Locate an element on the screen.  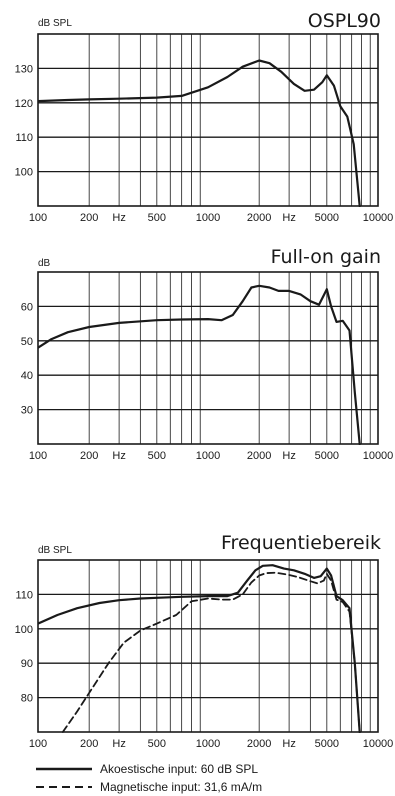
legend-solid-label: Akoestische input: 60 dB SPL is located at coordinates (179, 769).